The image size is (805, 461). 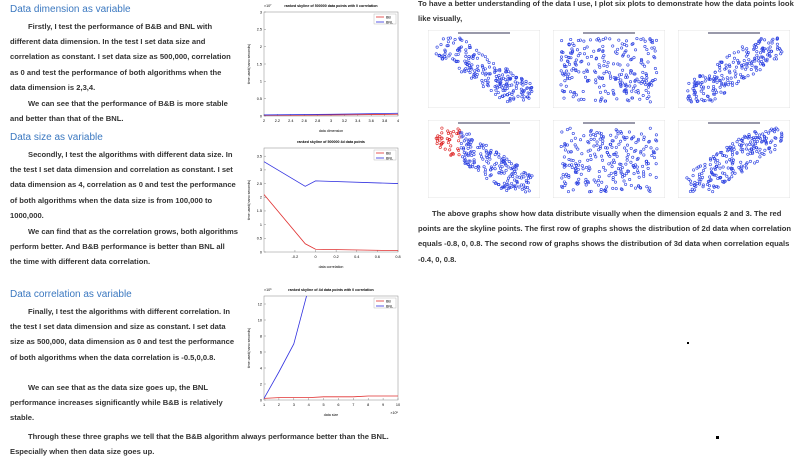 What do you see at coordinates (259, 157) in the screenshot?
I see `y-tick-label: 3.5` at bounding box center [259, 157].